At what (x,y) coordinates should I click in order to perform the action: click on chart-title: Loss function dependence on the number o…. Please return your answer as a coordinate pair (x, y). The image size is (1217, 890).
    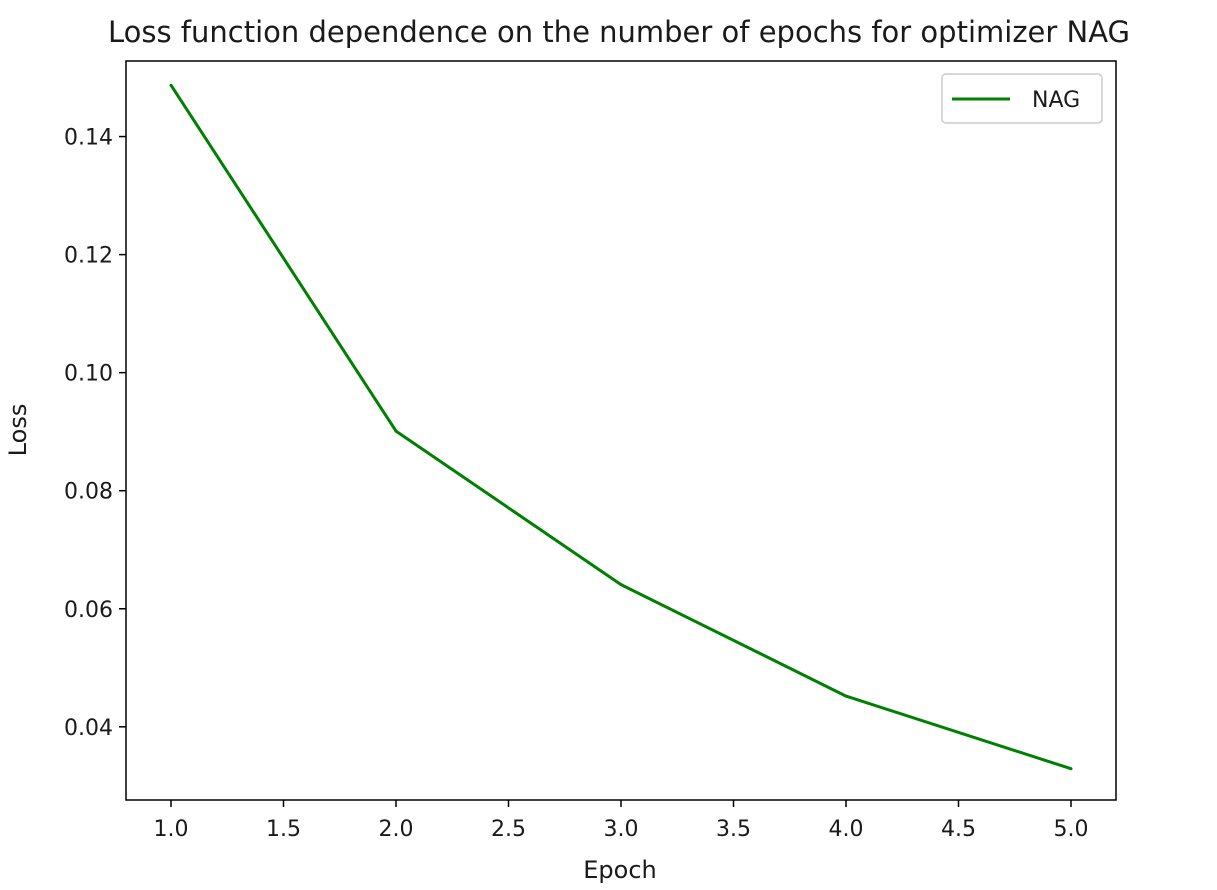
    Looking at the image, I should click on (619, 32).